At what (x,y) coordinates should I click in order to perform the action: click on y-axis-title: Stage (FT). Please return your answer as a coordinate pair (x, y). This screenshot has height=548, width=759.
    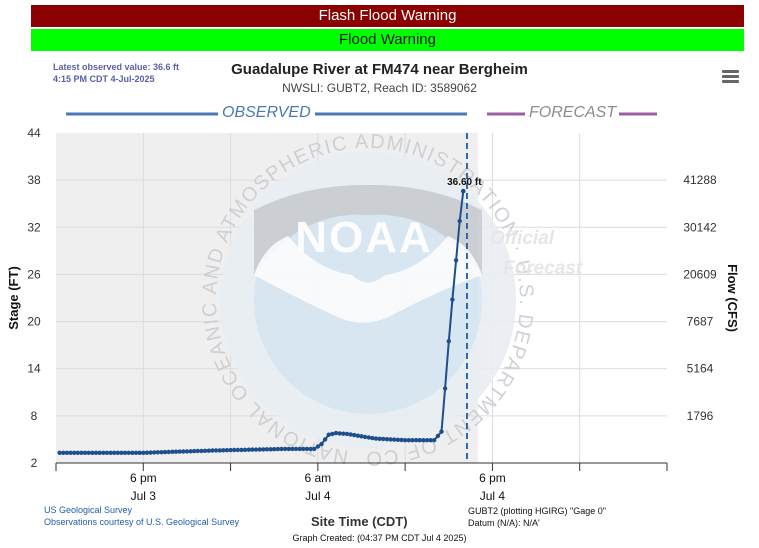
    Looking at the image, I should click on (13, 298).